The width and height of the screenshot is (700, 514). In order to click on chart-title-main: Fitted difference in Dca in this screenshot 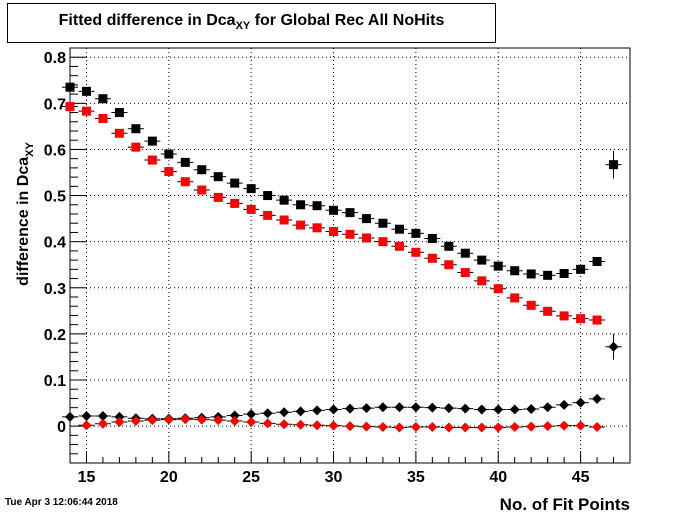, I will do `click(147, 20)`.